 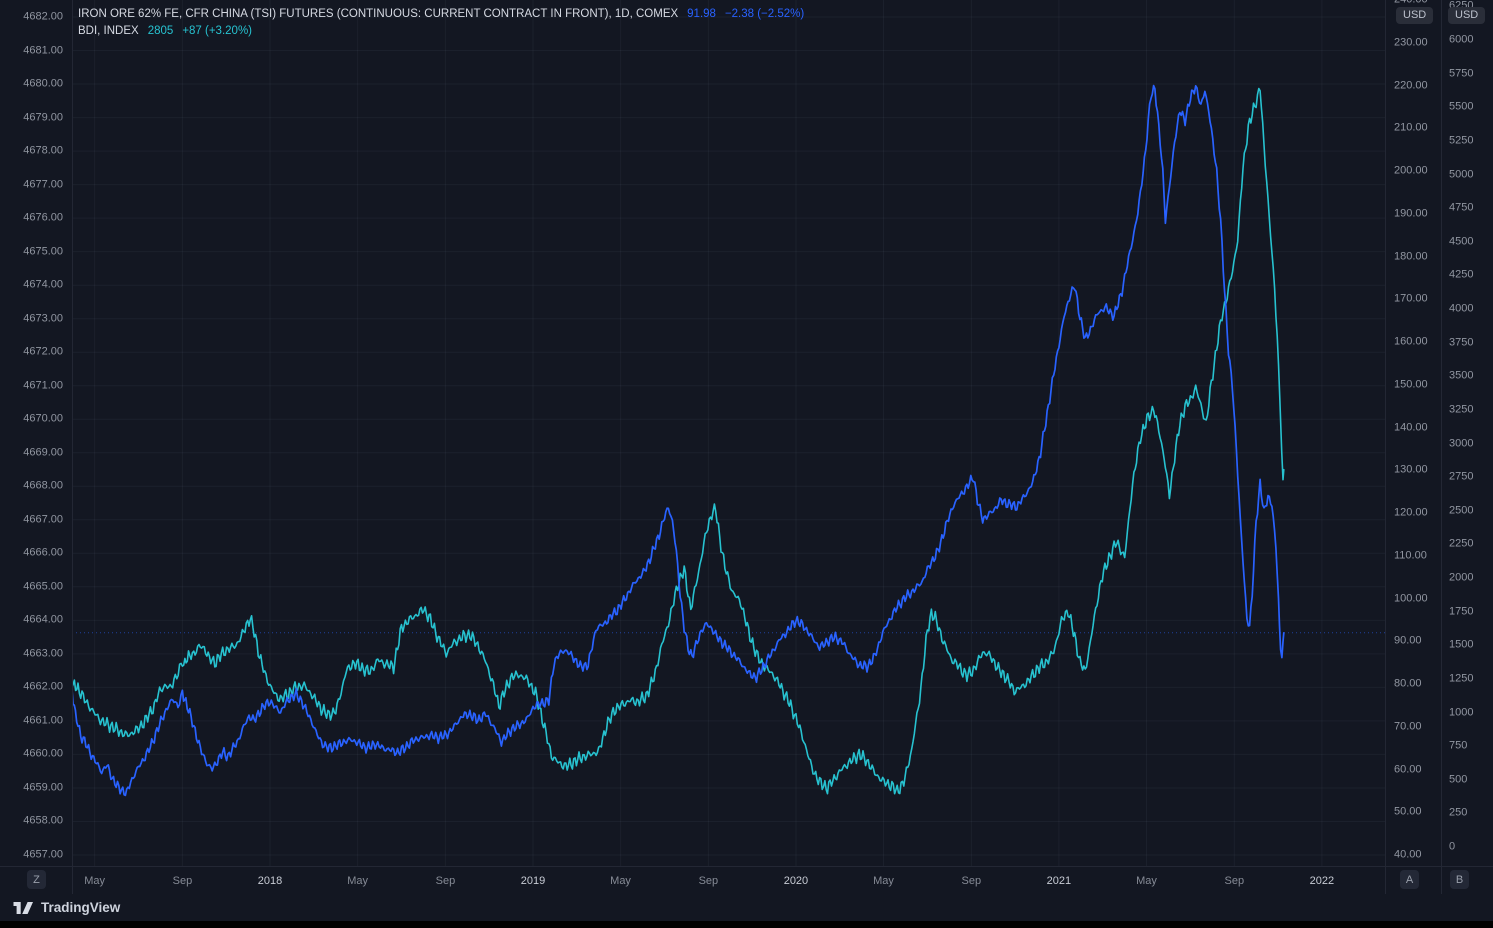 What do you see at coordinates (1059, 881) in the screenshot?
I see `time-axis-tick: 2021` at bounding box center [1059, 881].